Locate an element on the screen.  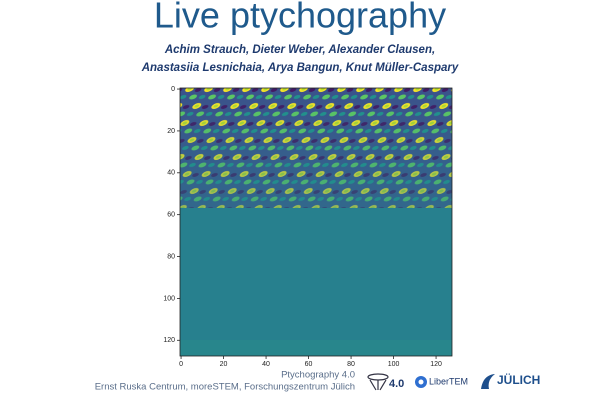
logo-text: JÜLICH is located at coordinates (518, 379).